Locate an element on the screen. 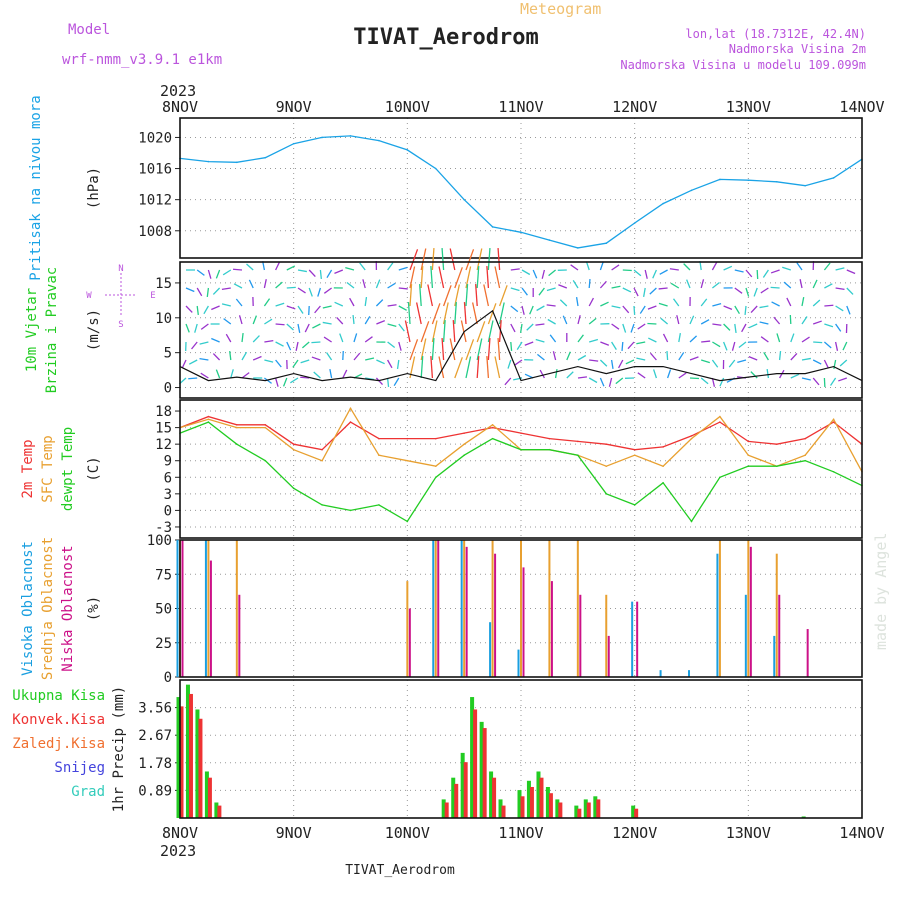 The height and width of the screenshot is (900, 900). bar-niska-oblacnost is located at coordinates (409, 642).